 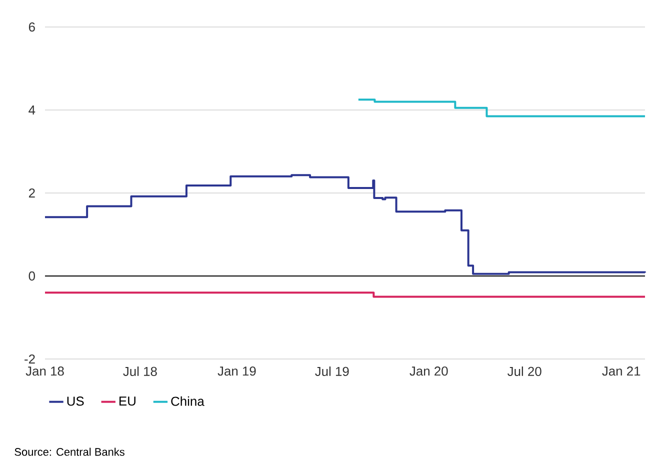 What do you see at coordinates (621, 371) in the screenshot?
I see `x-tick-label: Jan 21` at bounding box center [621, 371].